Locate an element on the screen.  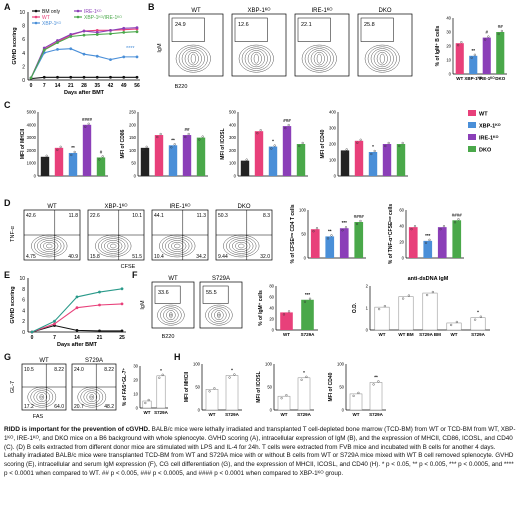
y-tick-label: 20 is located at coordinates (135, 380).